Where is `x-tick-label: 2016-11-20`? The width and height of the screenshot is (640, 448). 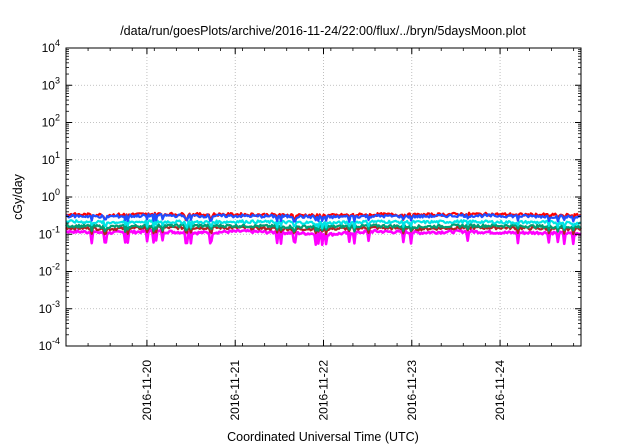 x-tick-label: 2016-11-20 is located at coordinates (147, 390).